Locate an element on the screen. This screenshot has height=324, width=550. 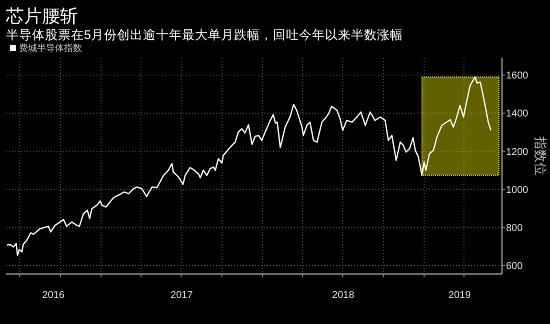
y-axis-title: 指数位 is located at coordinates (540, 156).